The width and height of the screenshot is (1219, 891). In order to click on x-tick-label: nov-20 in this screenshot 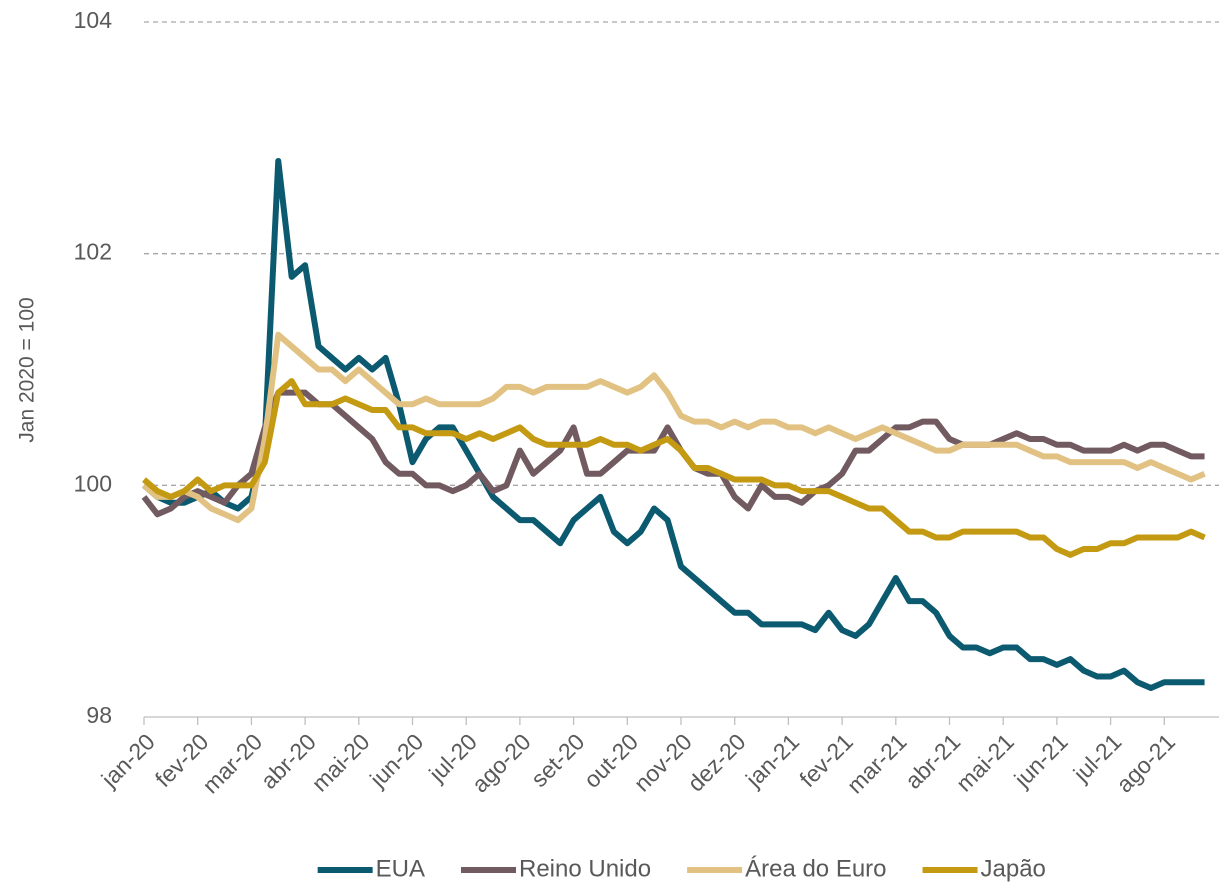, I will do `click(663, 762)`.